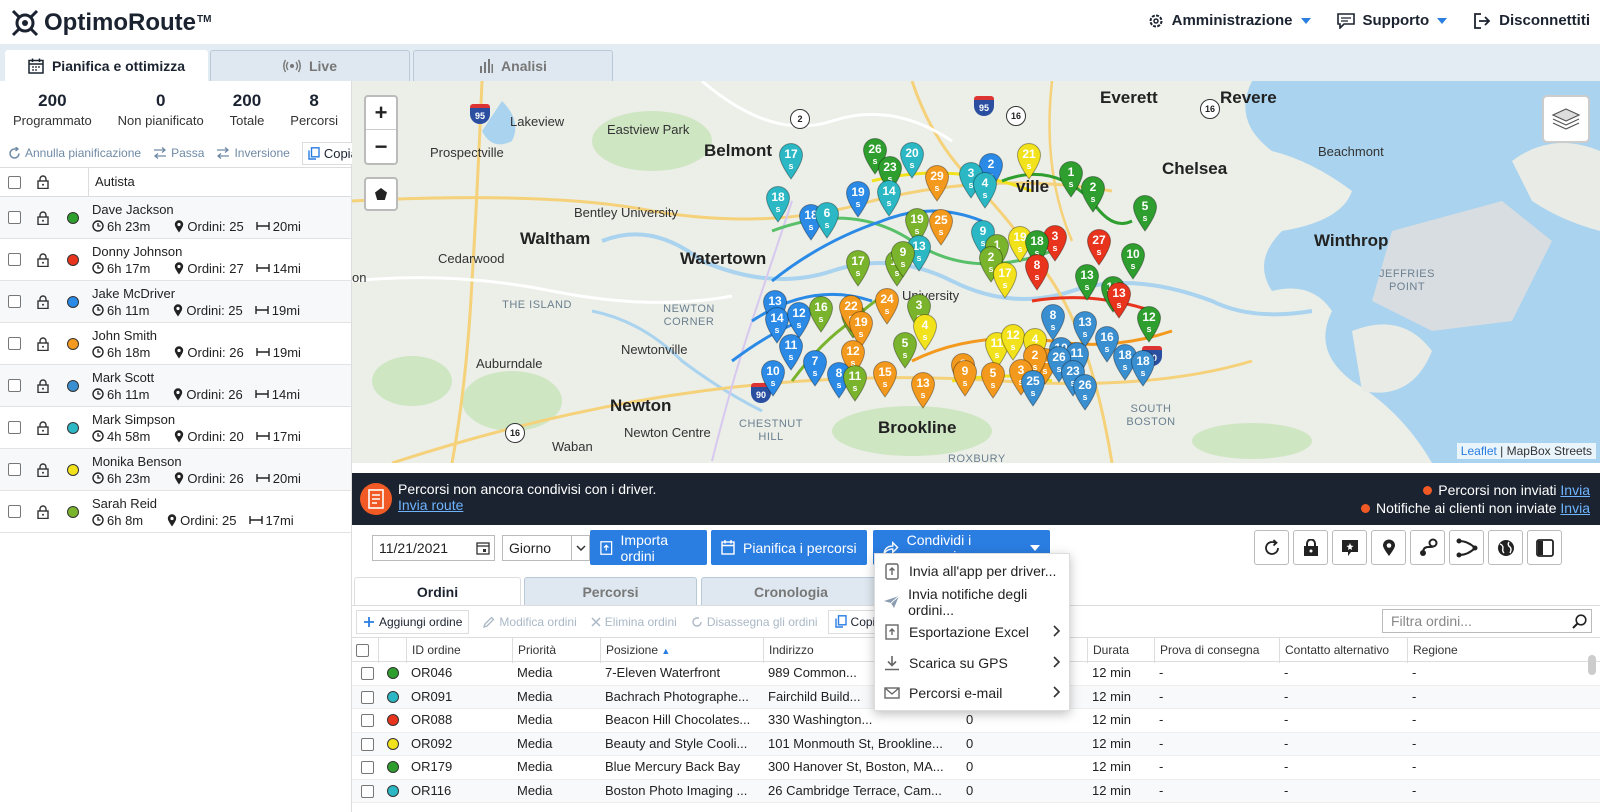  What do you see at coordinates (1085, 392) in the screenshot?
I see `map-stop-pin: 26 s` at bounding box center [1085, 392].